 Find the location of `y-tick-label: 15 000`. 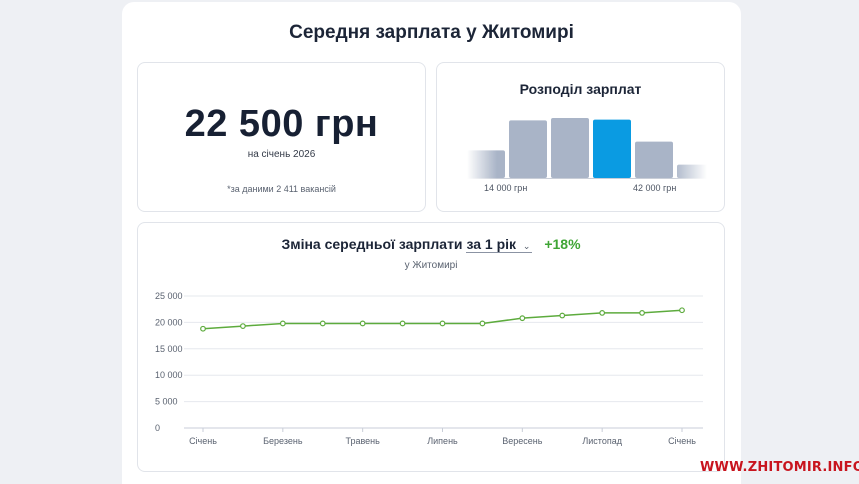

y-tick-label: 15 000 is located at coordinates (169, 349).